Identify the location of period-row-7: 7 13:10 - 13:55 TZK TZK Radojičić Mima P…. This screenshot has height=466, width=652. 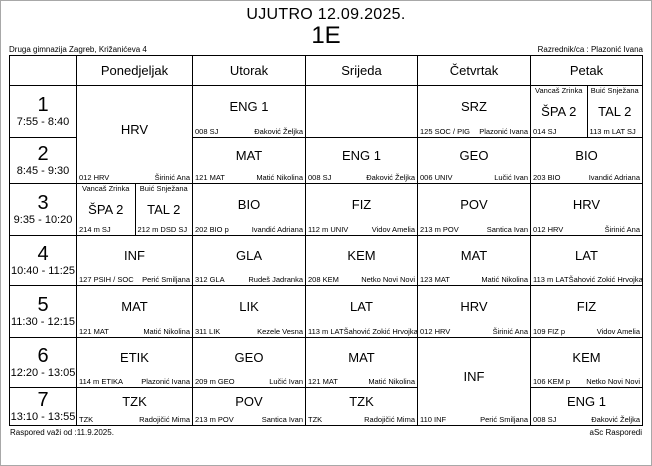
(326, 407).